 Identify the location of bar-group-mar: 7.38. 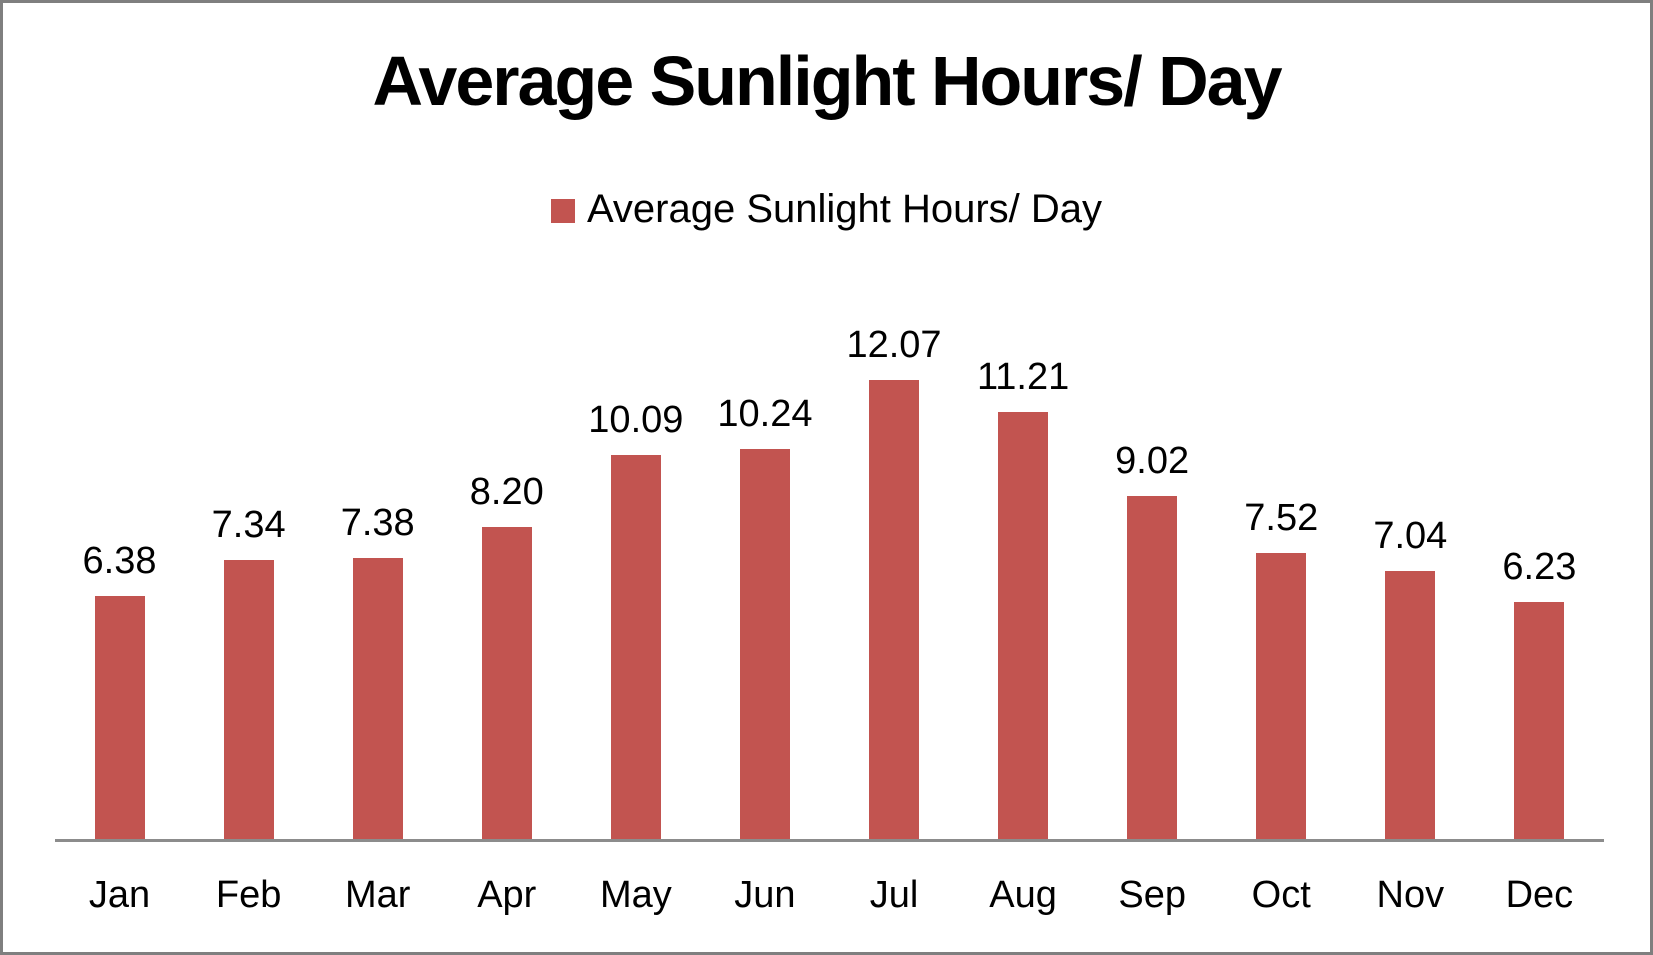
(377, 566).